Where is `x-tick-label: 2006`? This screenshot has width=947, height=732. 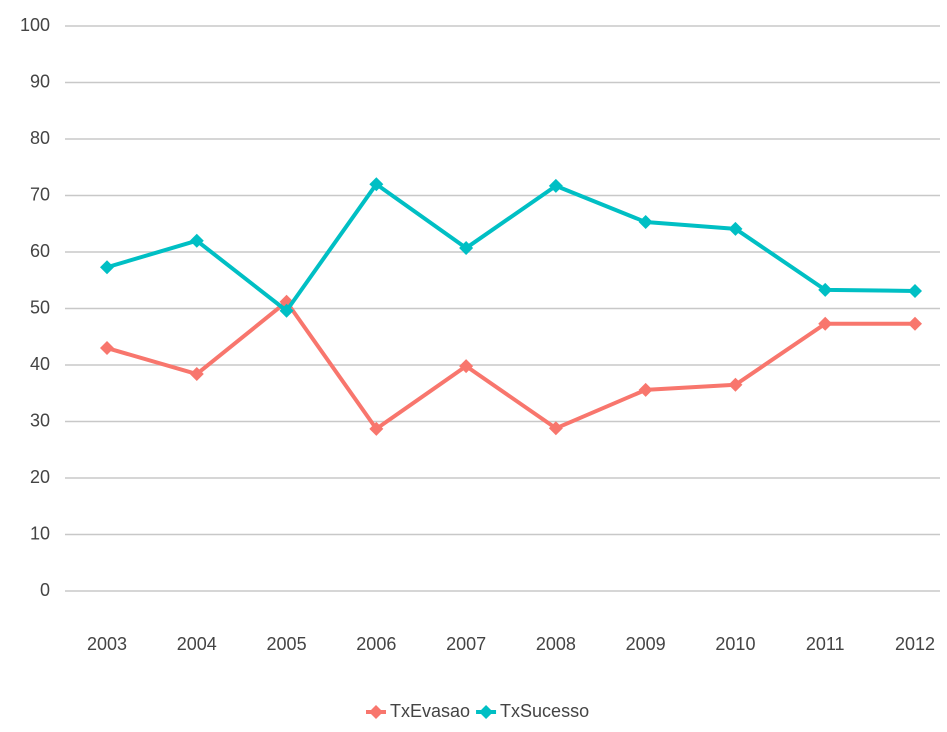
x-tick-label: 2006 is located at coordinates (376, 644).